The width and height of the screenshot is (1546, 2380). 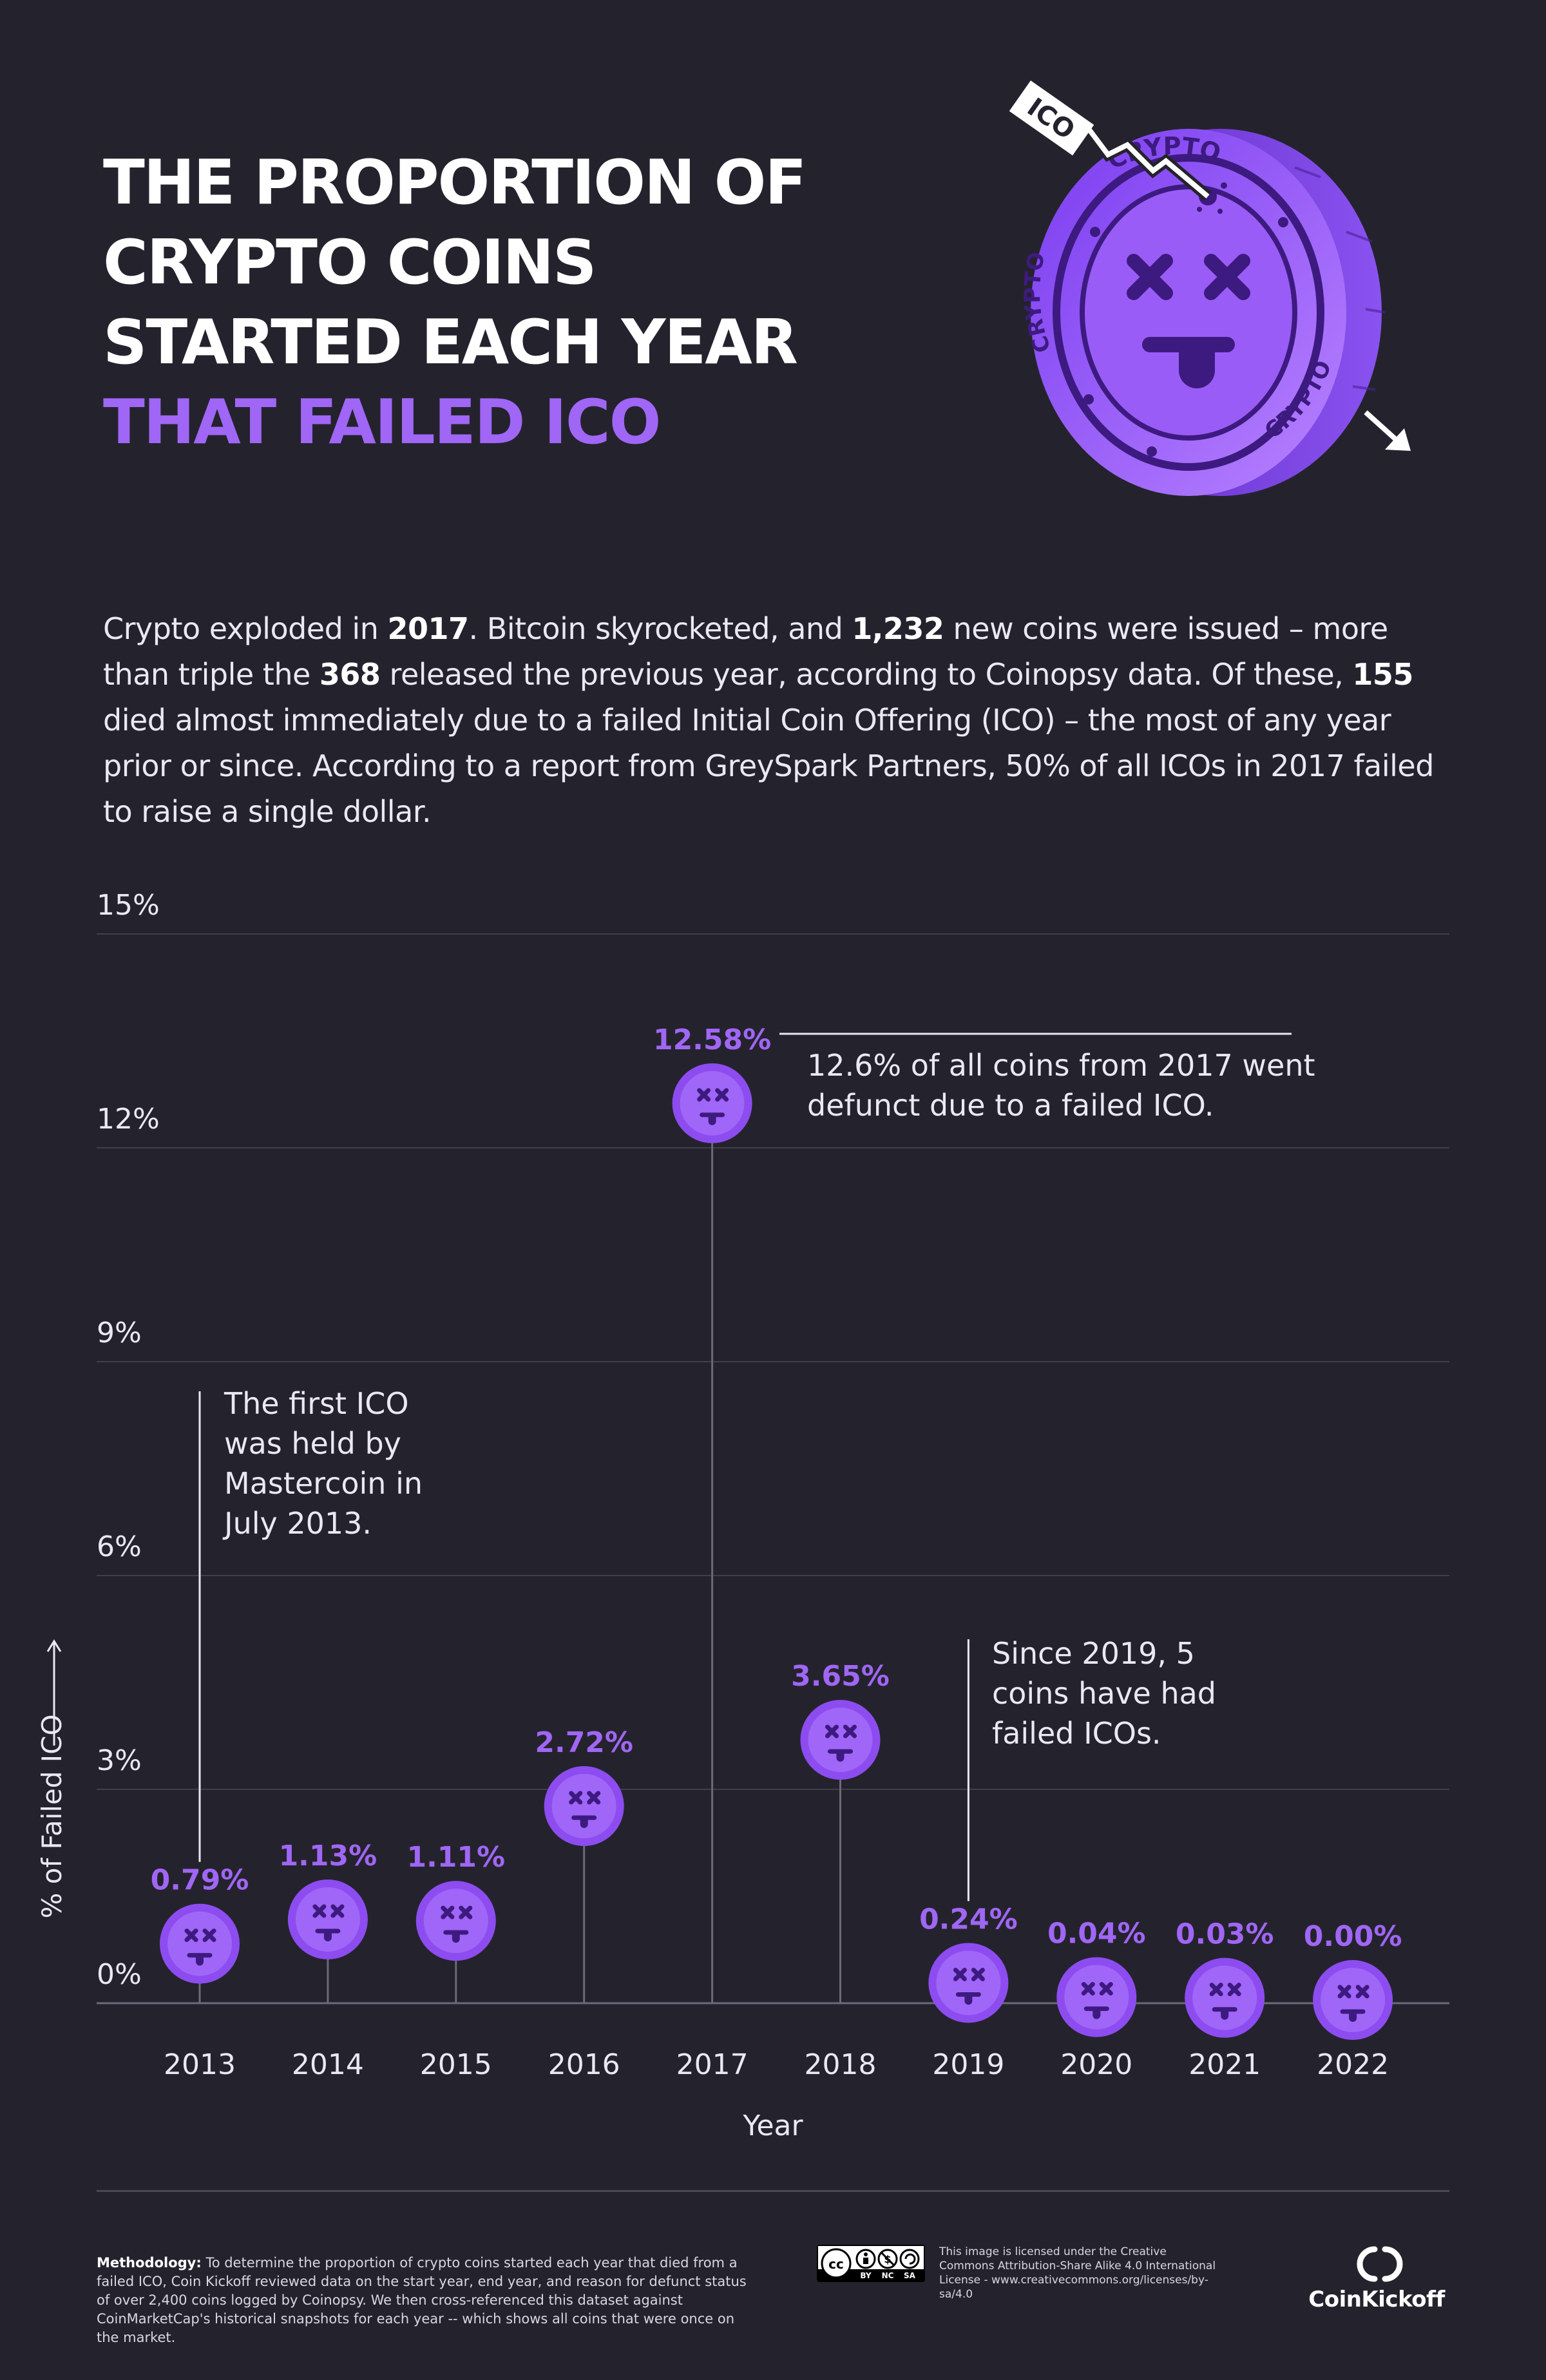 I want to click on cc-by-nc-sa-badge: cc $ BY NC SA, so click(x=871, y=2263).